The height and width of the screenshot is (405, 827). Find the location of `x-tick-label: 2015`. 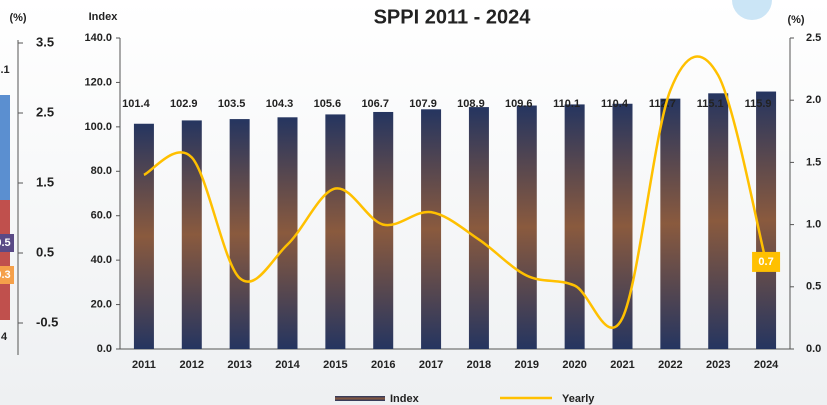

x-tick-label: 2015 is located at coordinates (335, 365).